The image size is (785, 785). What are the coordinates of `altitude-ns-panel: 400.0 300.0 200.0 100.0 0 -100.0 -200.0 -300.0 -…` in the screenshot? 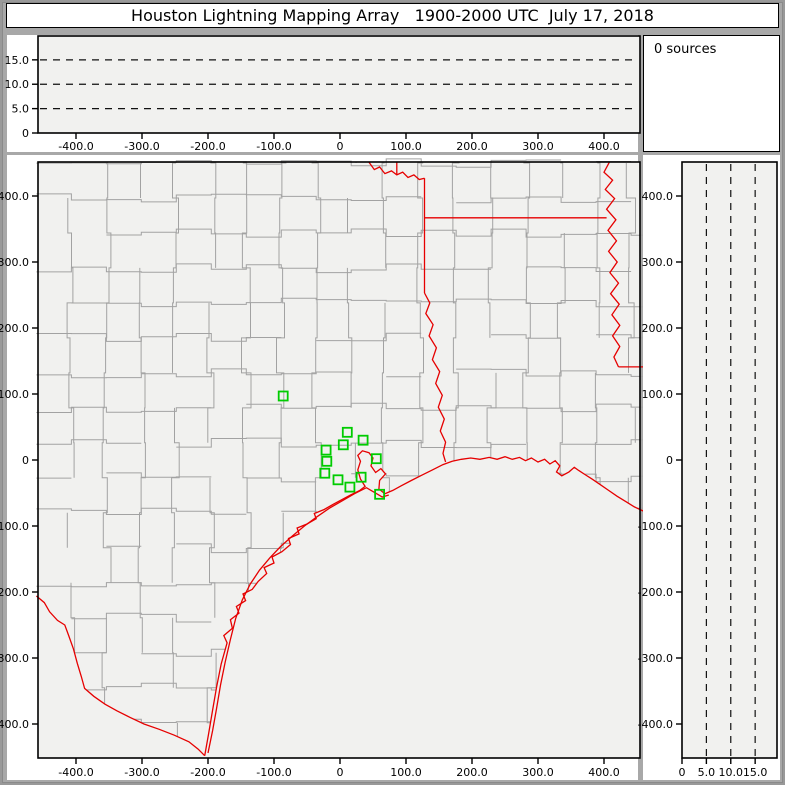 It's located at (709, 467).